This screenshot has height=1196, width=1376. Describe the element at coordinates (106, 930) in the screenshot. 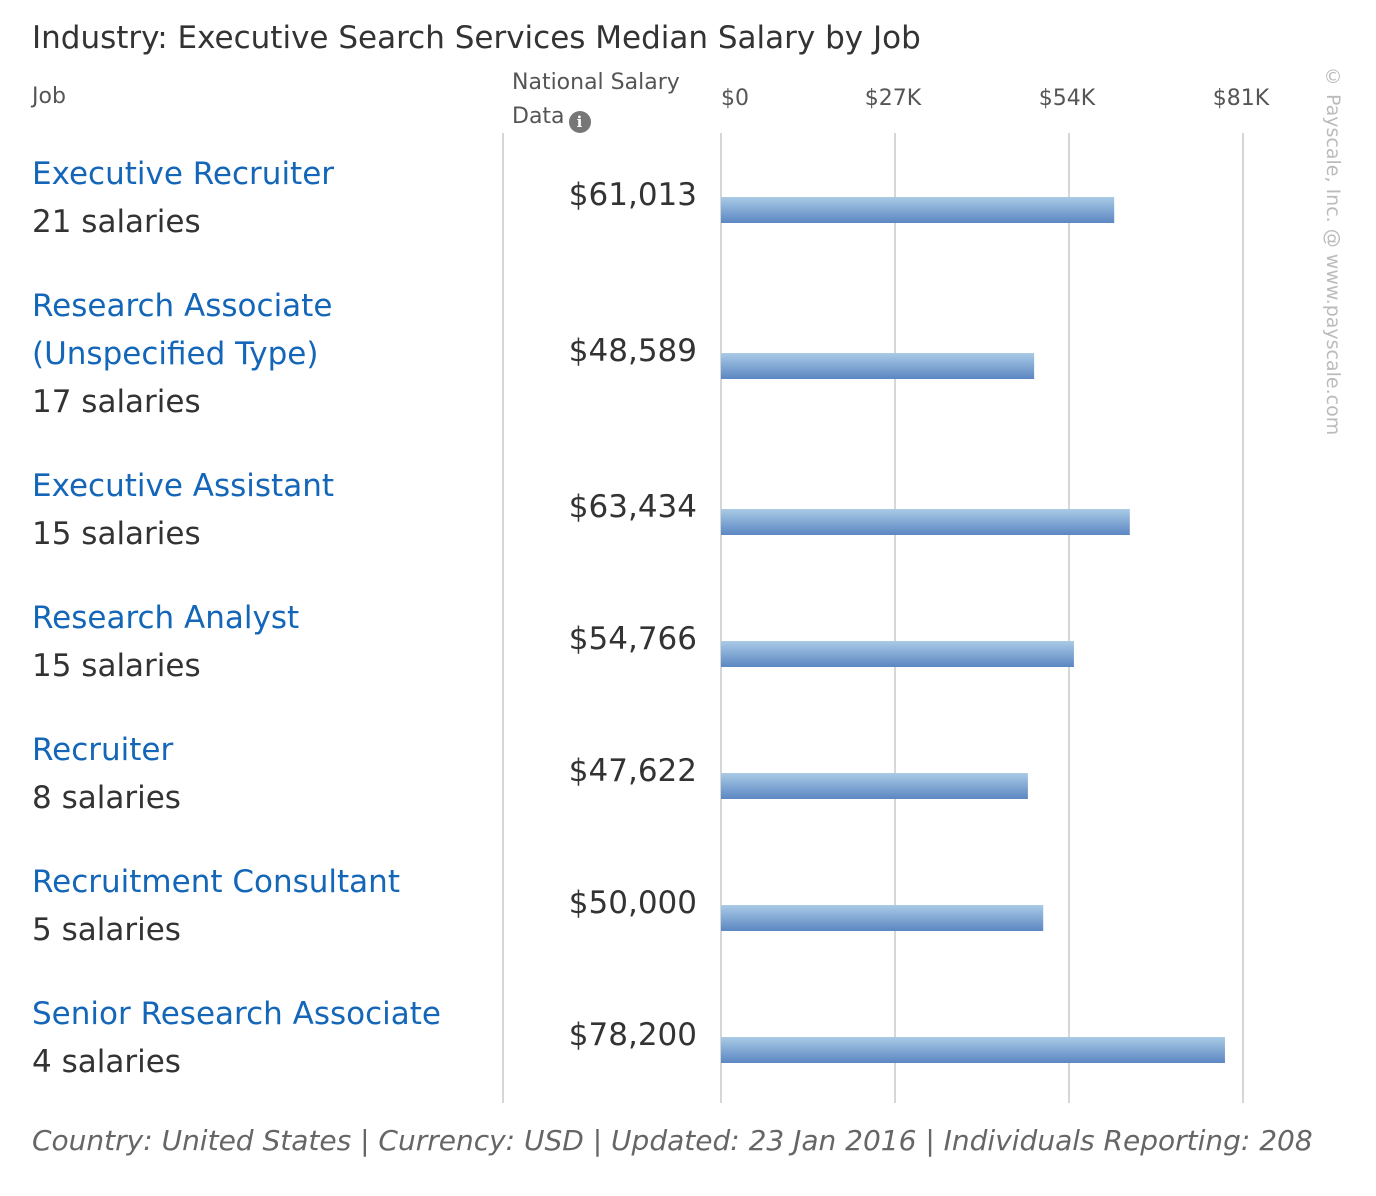

I see `salary-count: 5 salaries` at that location.